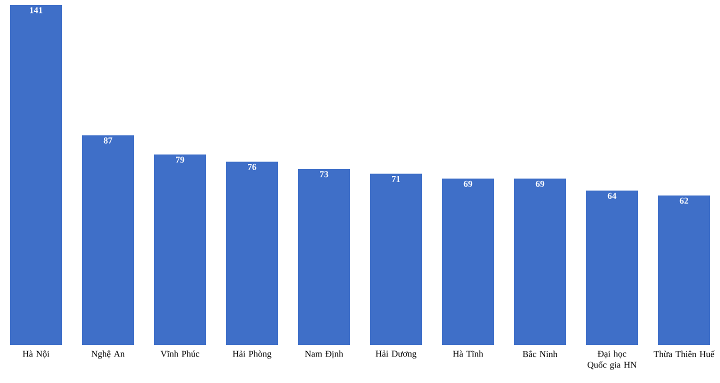 Image resolution: width=720 pixels, height=383 pixels. What do you see at coordinates (252, 354) in the screenshot?
I see `x-tick-label: Hải Phòng` at bounding box center [252, 354].